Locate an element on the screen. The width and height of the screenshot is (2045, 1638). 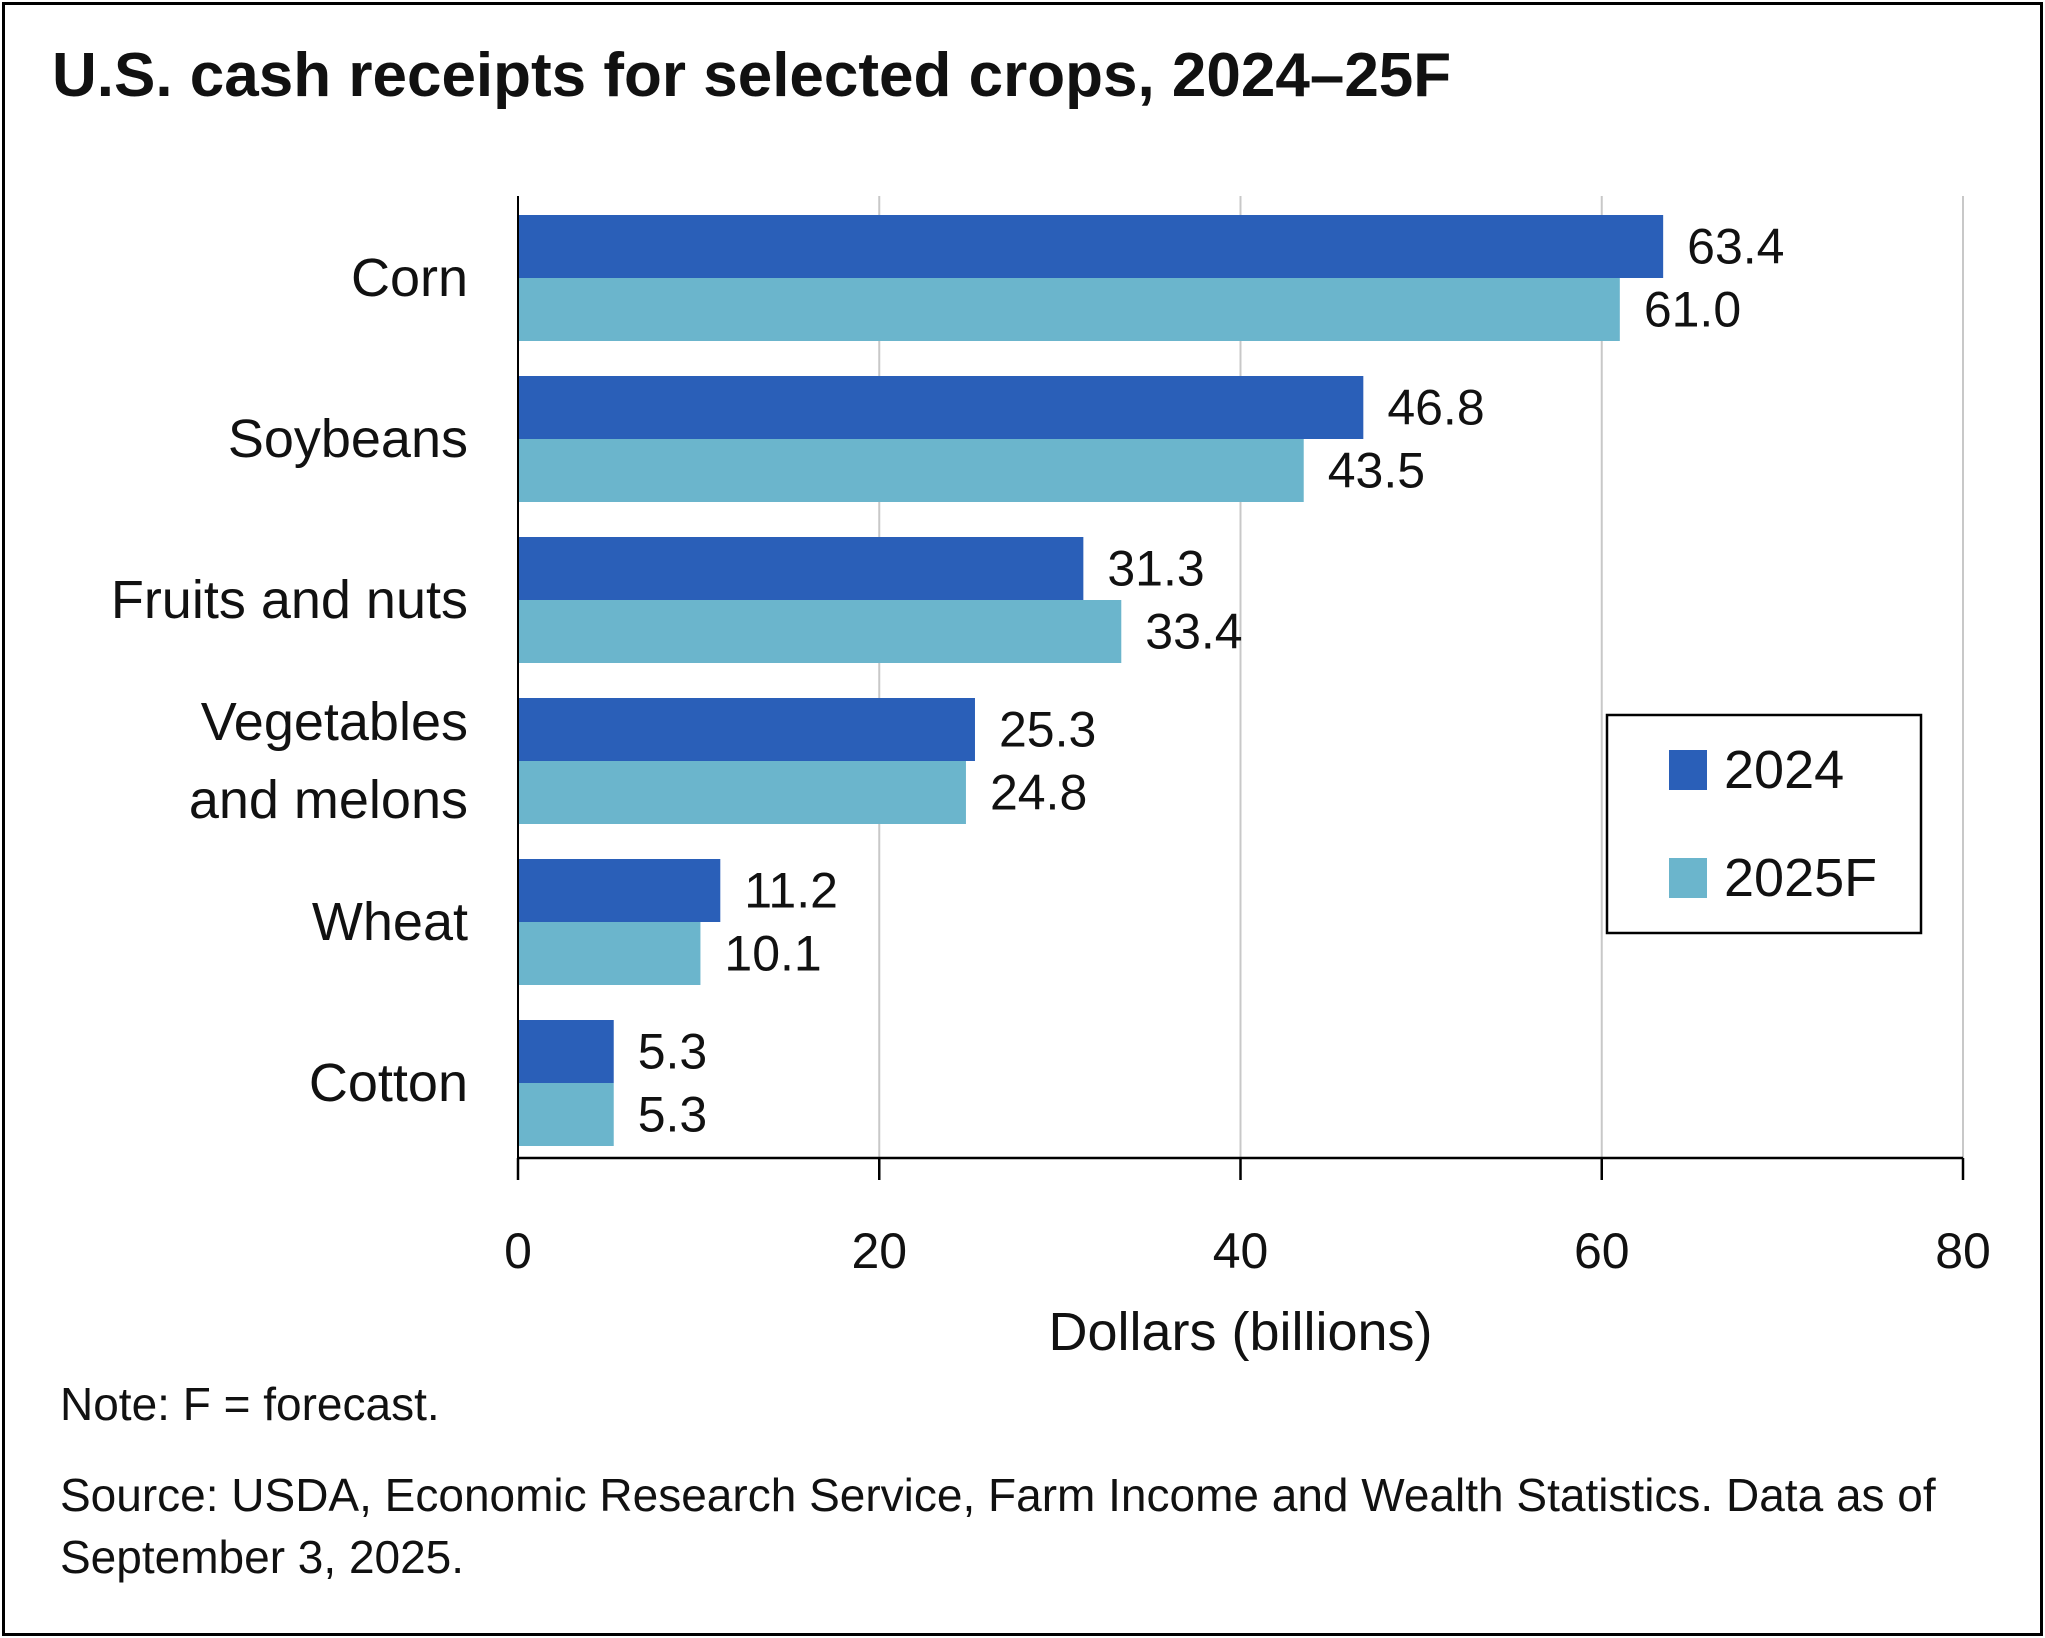
category-label-5-0: Cotton is located at coordinates (388, 1083).